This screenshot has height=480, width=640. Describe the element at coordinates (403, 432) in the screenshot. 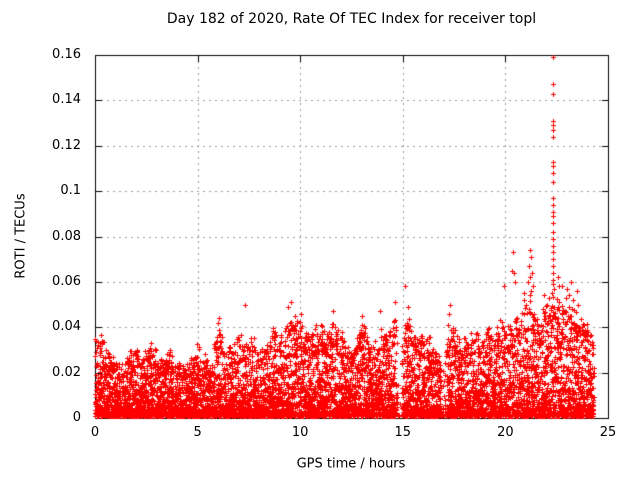

I see `x-tick-label: 15` at that location.